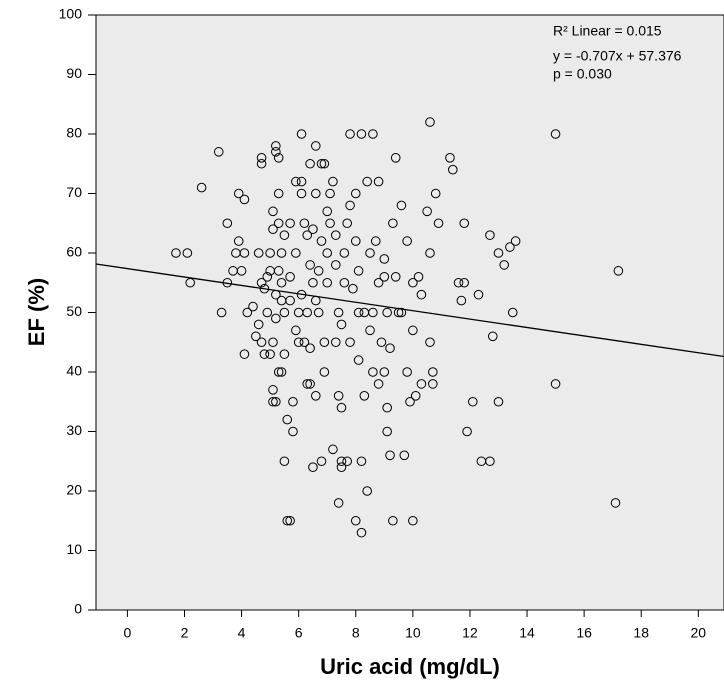 Image resolution: width=724 pixels, height=689 pixels. I want to click on x-tick-label: 2, so click(185, 633).